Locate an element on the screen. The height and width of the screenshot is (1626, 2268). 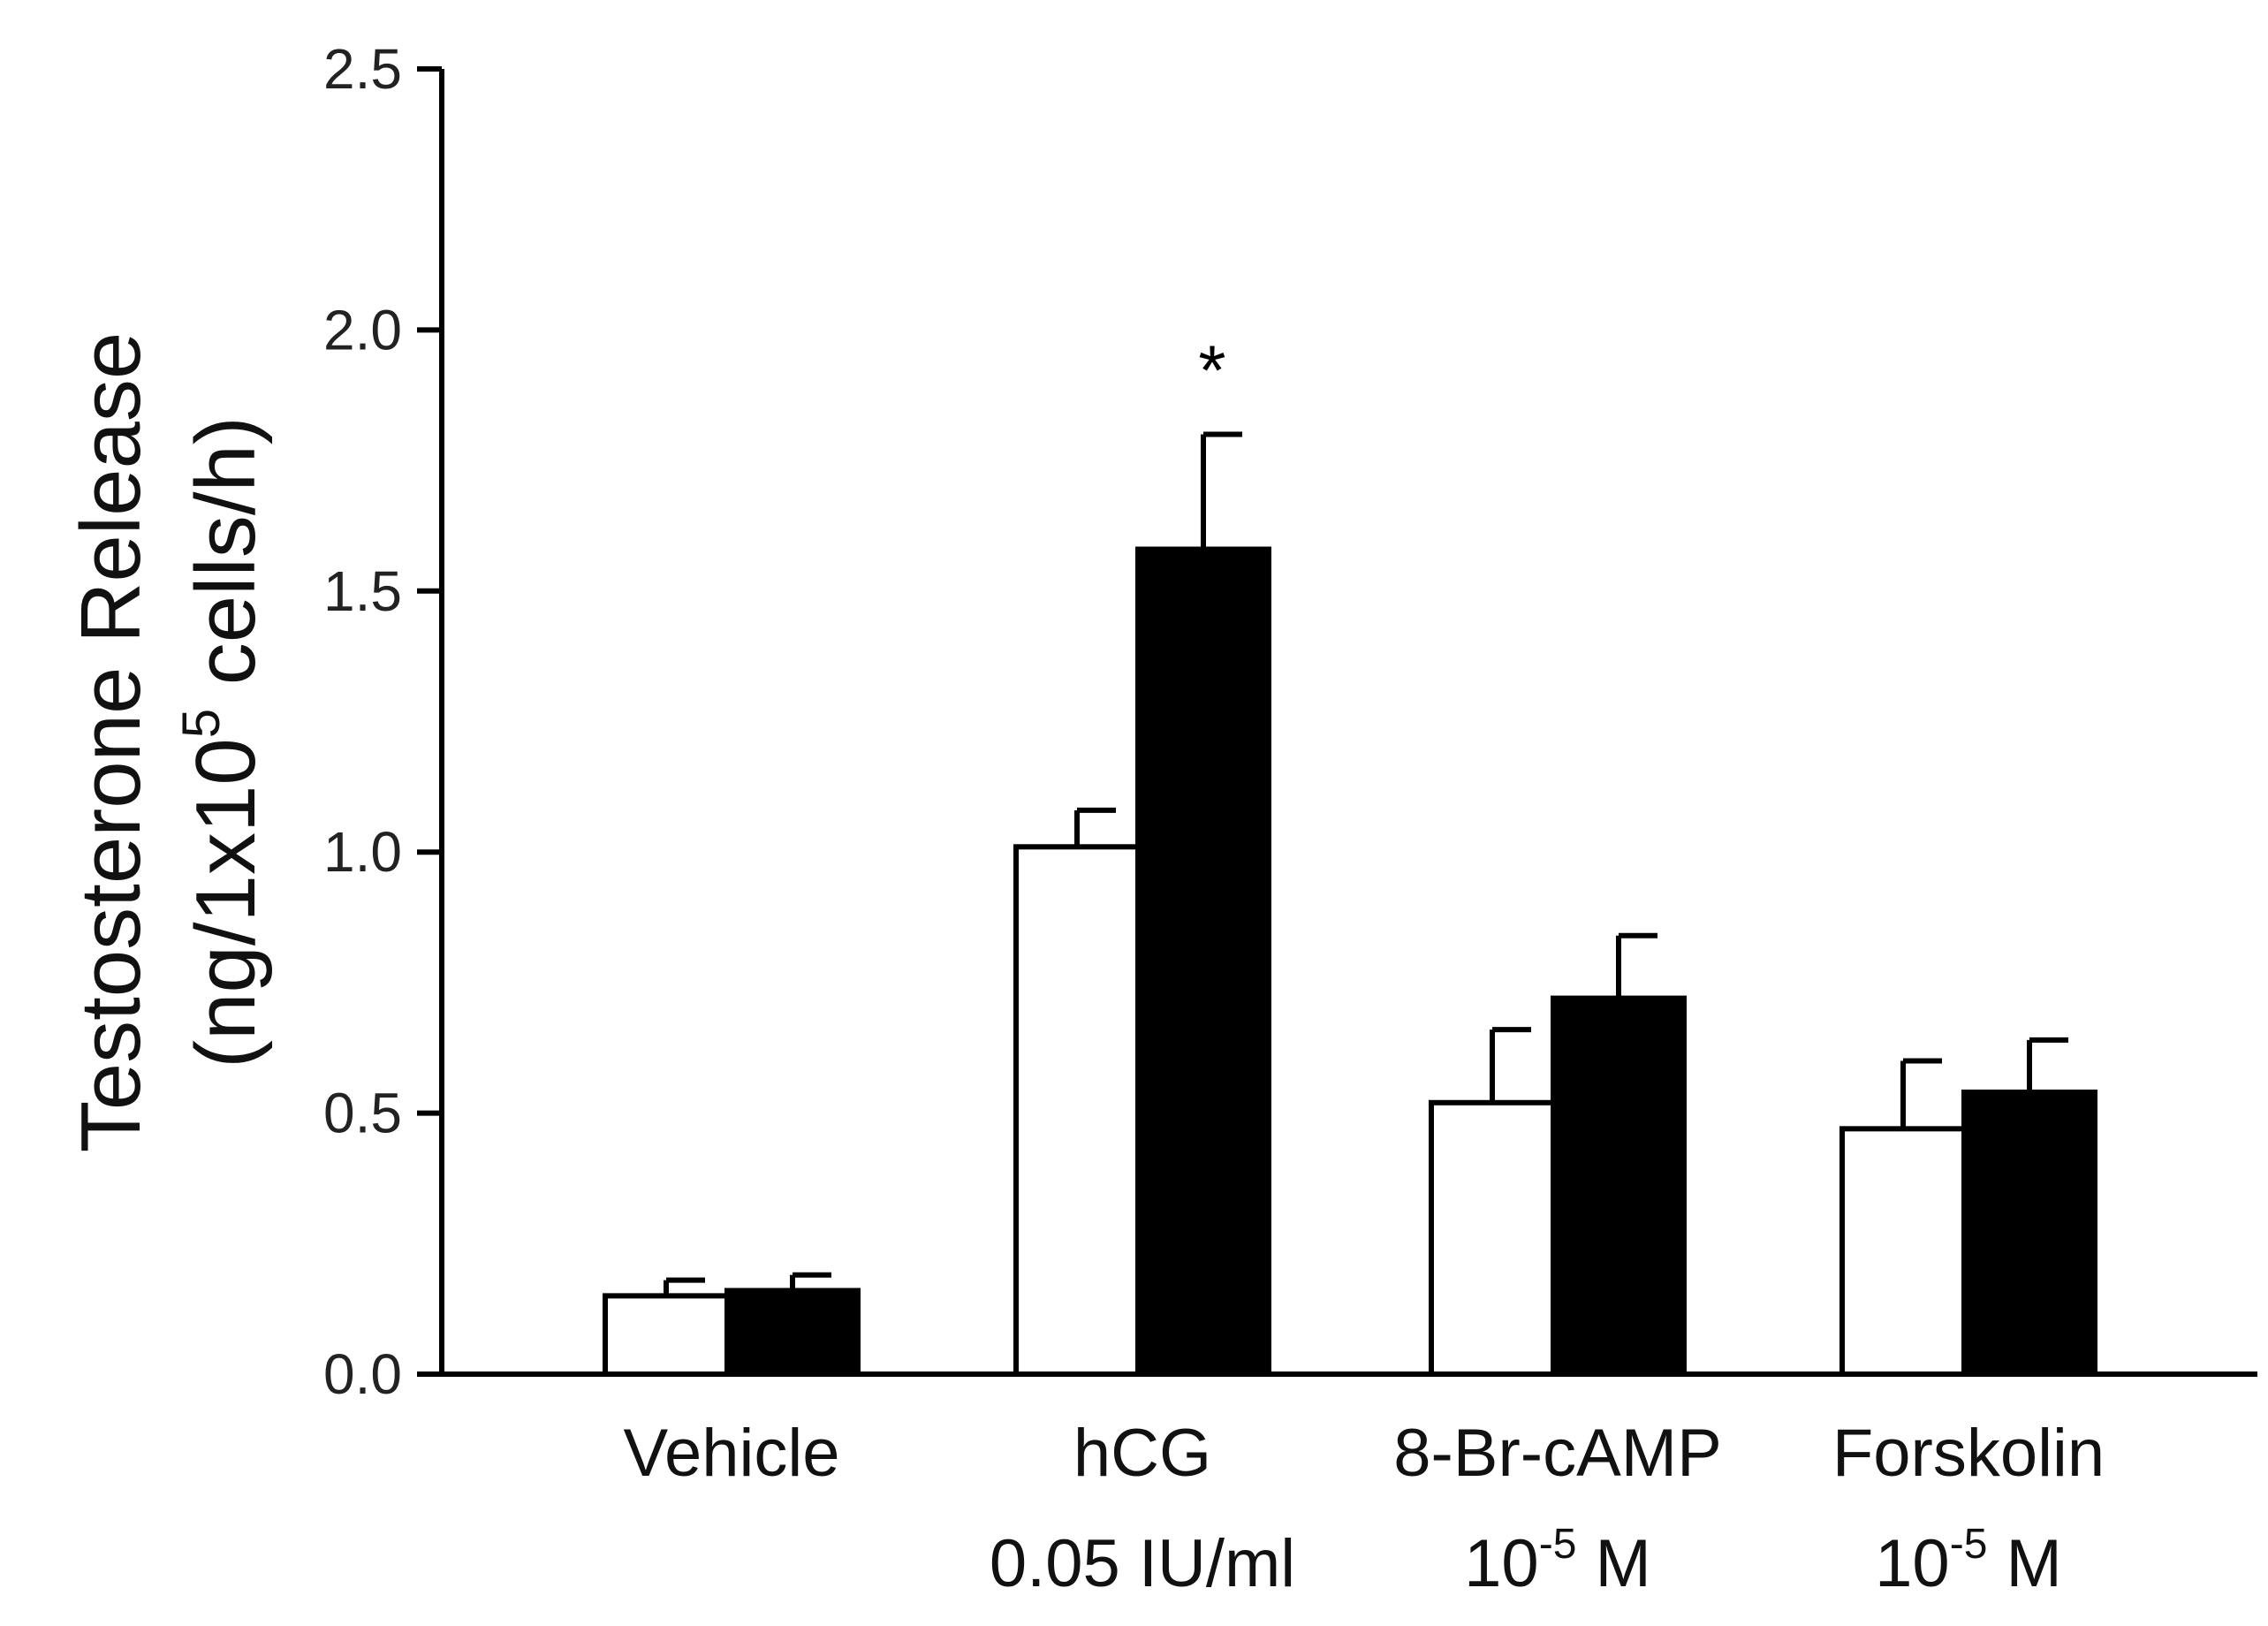
y-tick-label: 1.0 is located at coordinates (362, 852).